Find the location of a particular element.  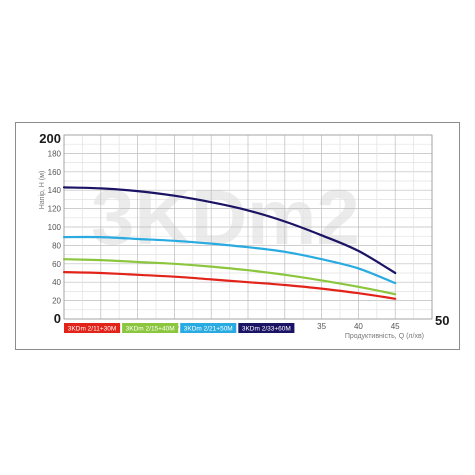

x-axis-title: Продуктивність, Q (л/хв) is located at coordinates (384, 336).